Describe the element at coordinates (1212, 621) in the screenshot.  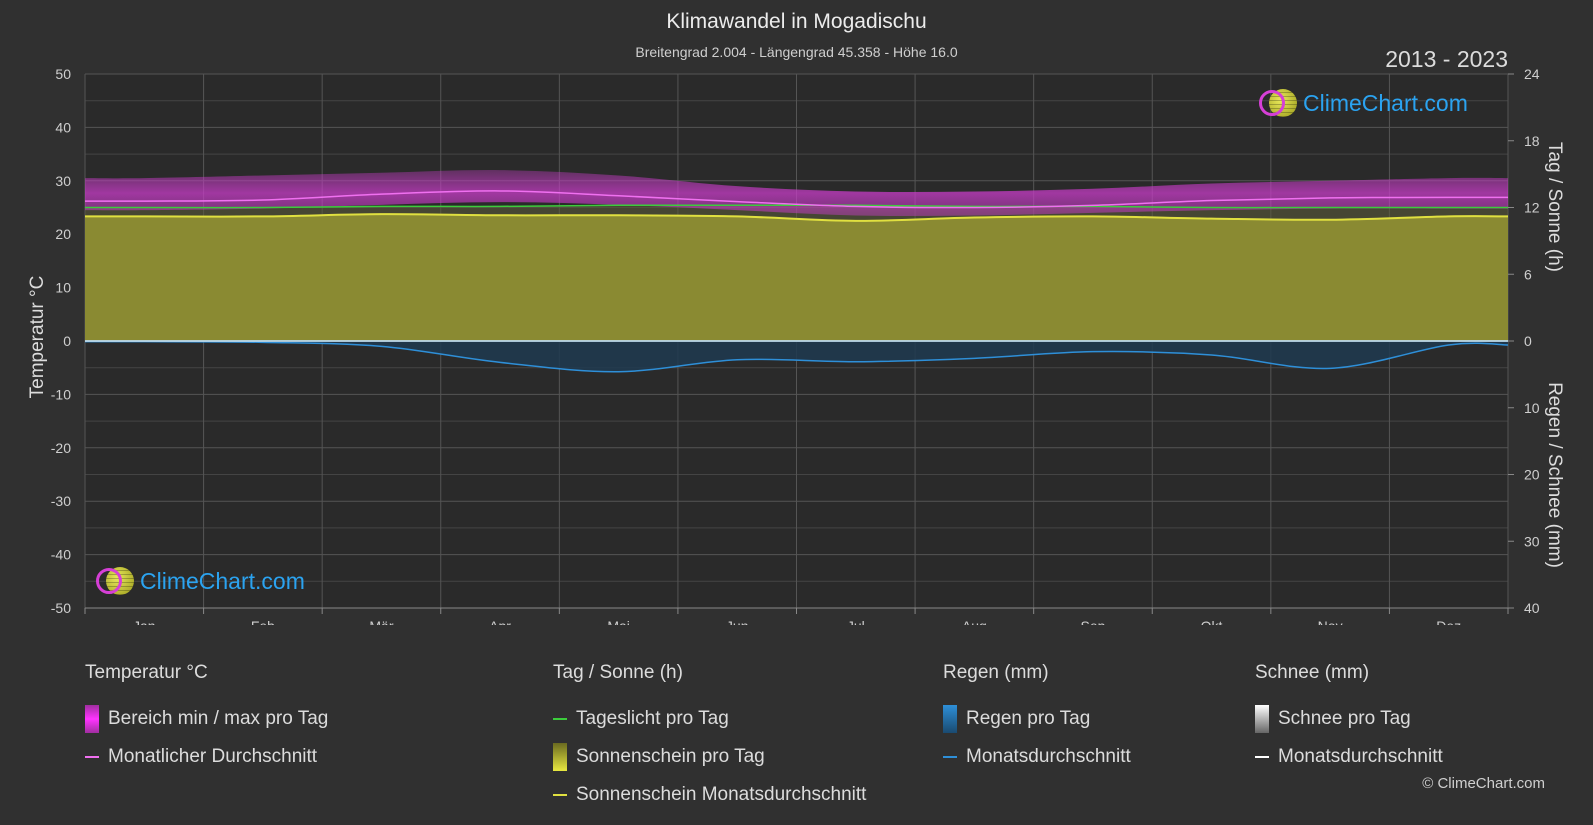
I see `x-tick-label: Okt` at that location.